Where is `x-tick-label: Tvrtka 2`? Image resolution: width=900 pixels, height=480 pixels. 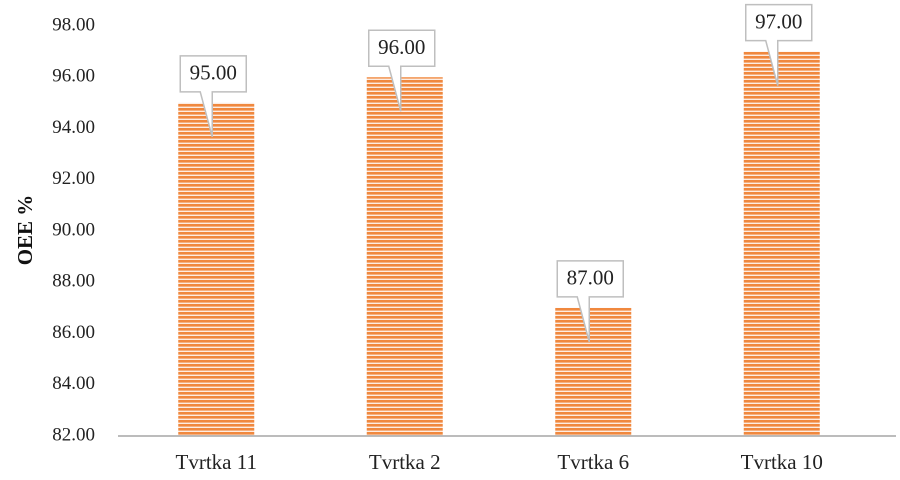
x-tick-label: Tvrtka 2 is located at coordinates (405, 462).